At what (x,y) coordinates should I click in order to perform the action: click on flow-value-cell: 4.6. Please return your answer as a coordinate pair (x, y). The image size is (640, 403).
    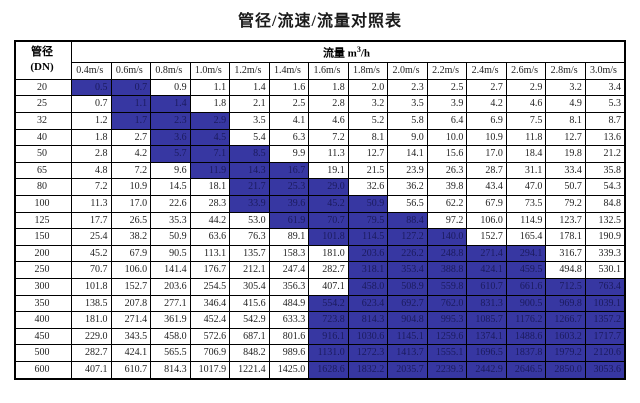
    Looking at the image, I should click on (526, 104).